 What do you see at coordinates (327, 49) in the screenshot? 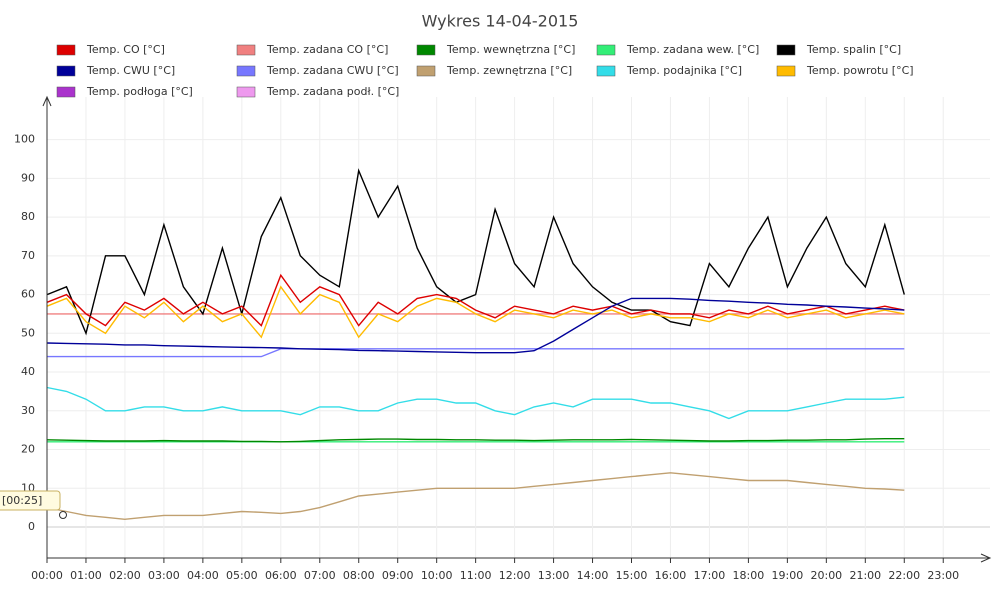
I see `legend-label: Temp. zadana CO [°C]` at bounding box center [327, 49].